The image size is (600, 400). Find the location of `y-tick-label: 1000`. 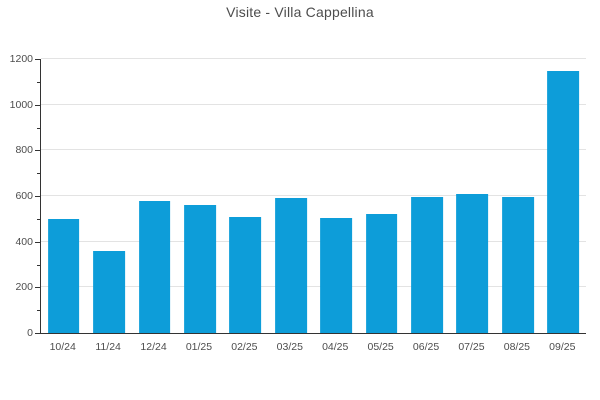

y-tick-label: 1000 is located at coordinates (21, 104).